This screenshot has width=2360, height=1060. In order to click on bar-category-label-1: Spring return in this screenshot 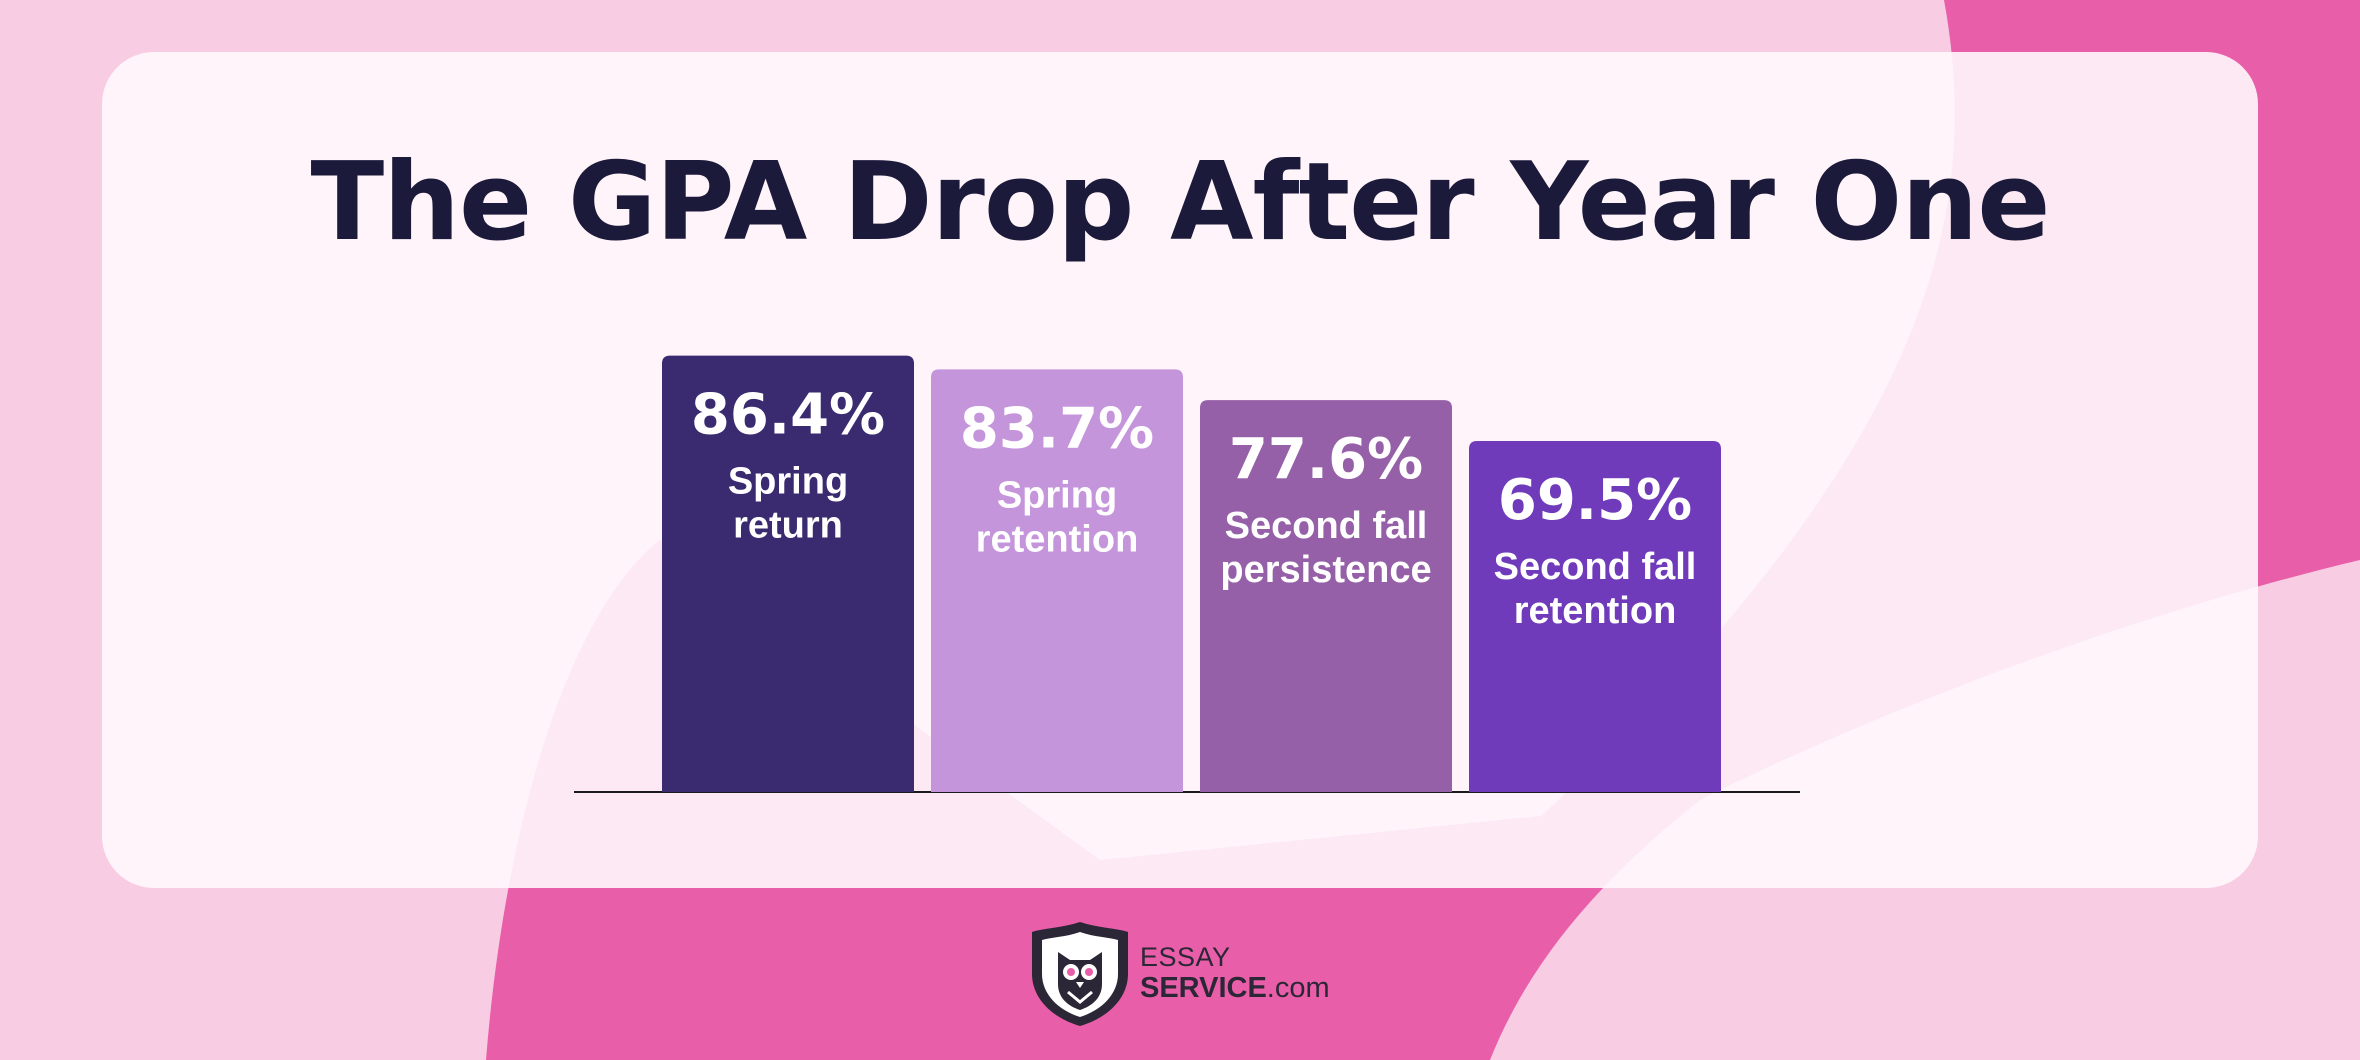, I will do `click(788, 504)`.